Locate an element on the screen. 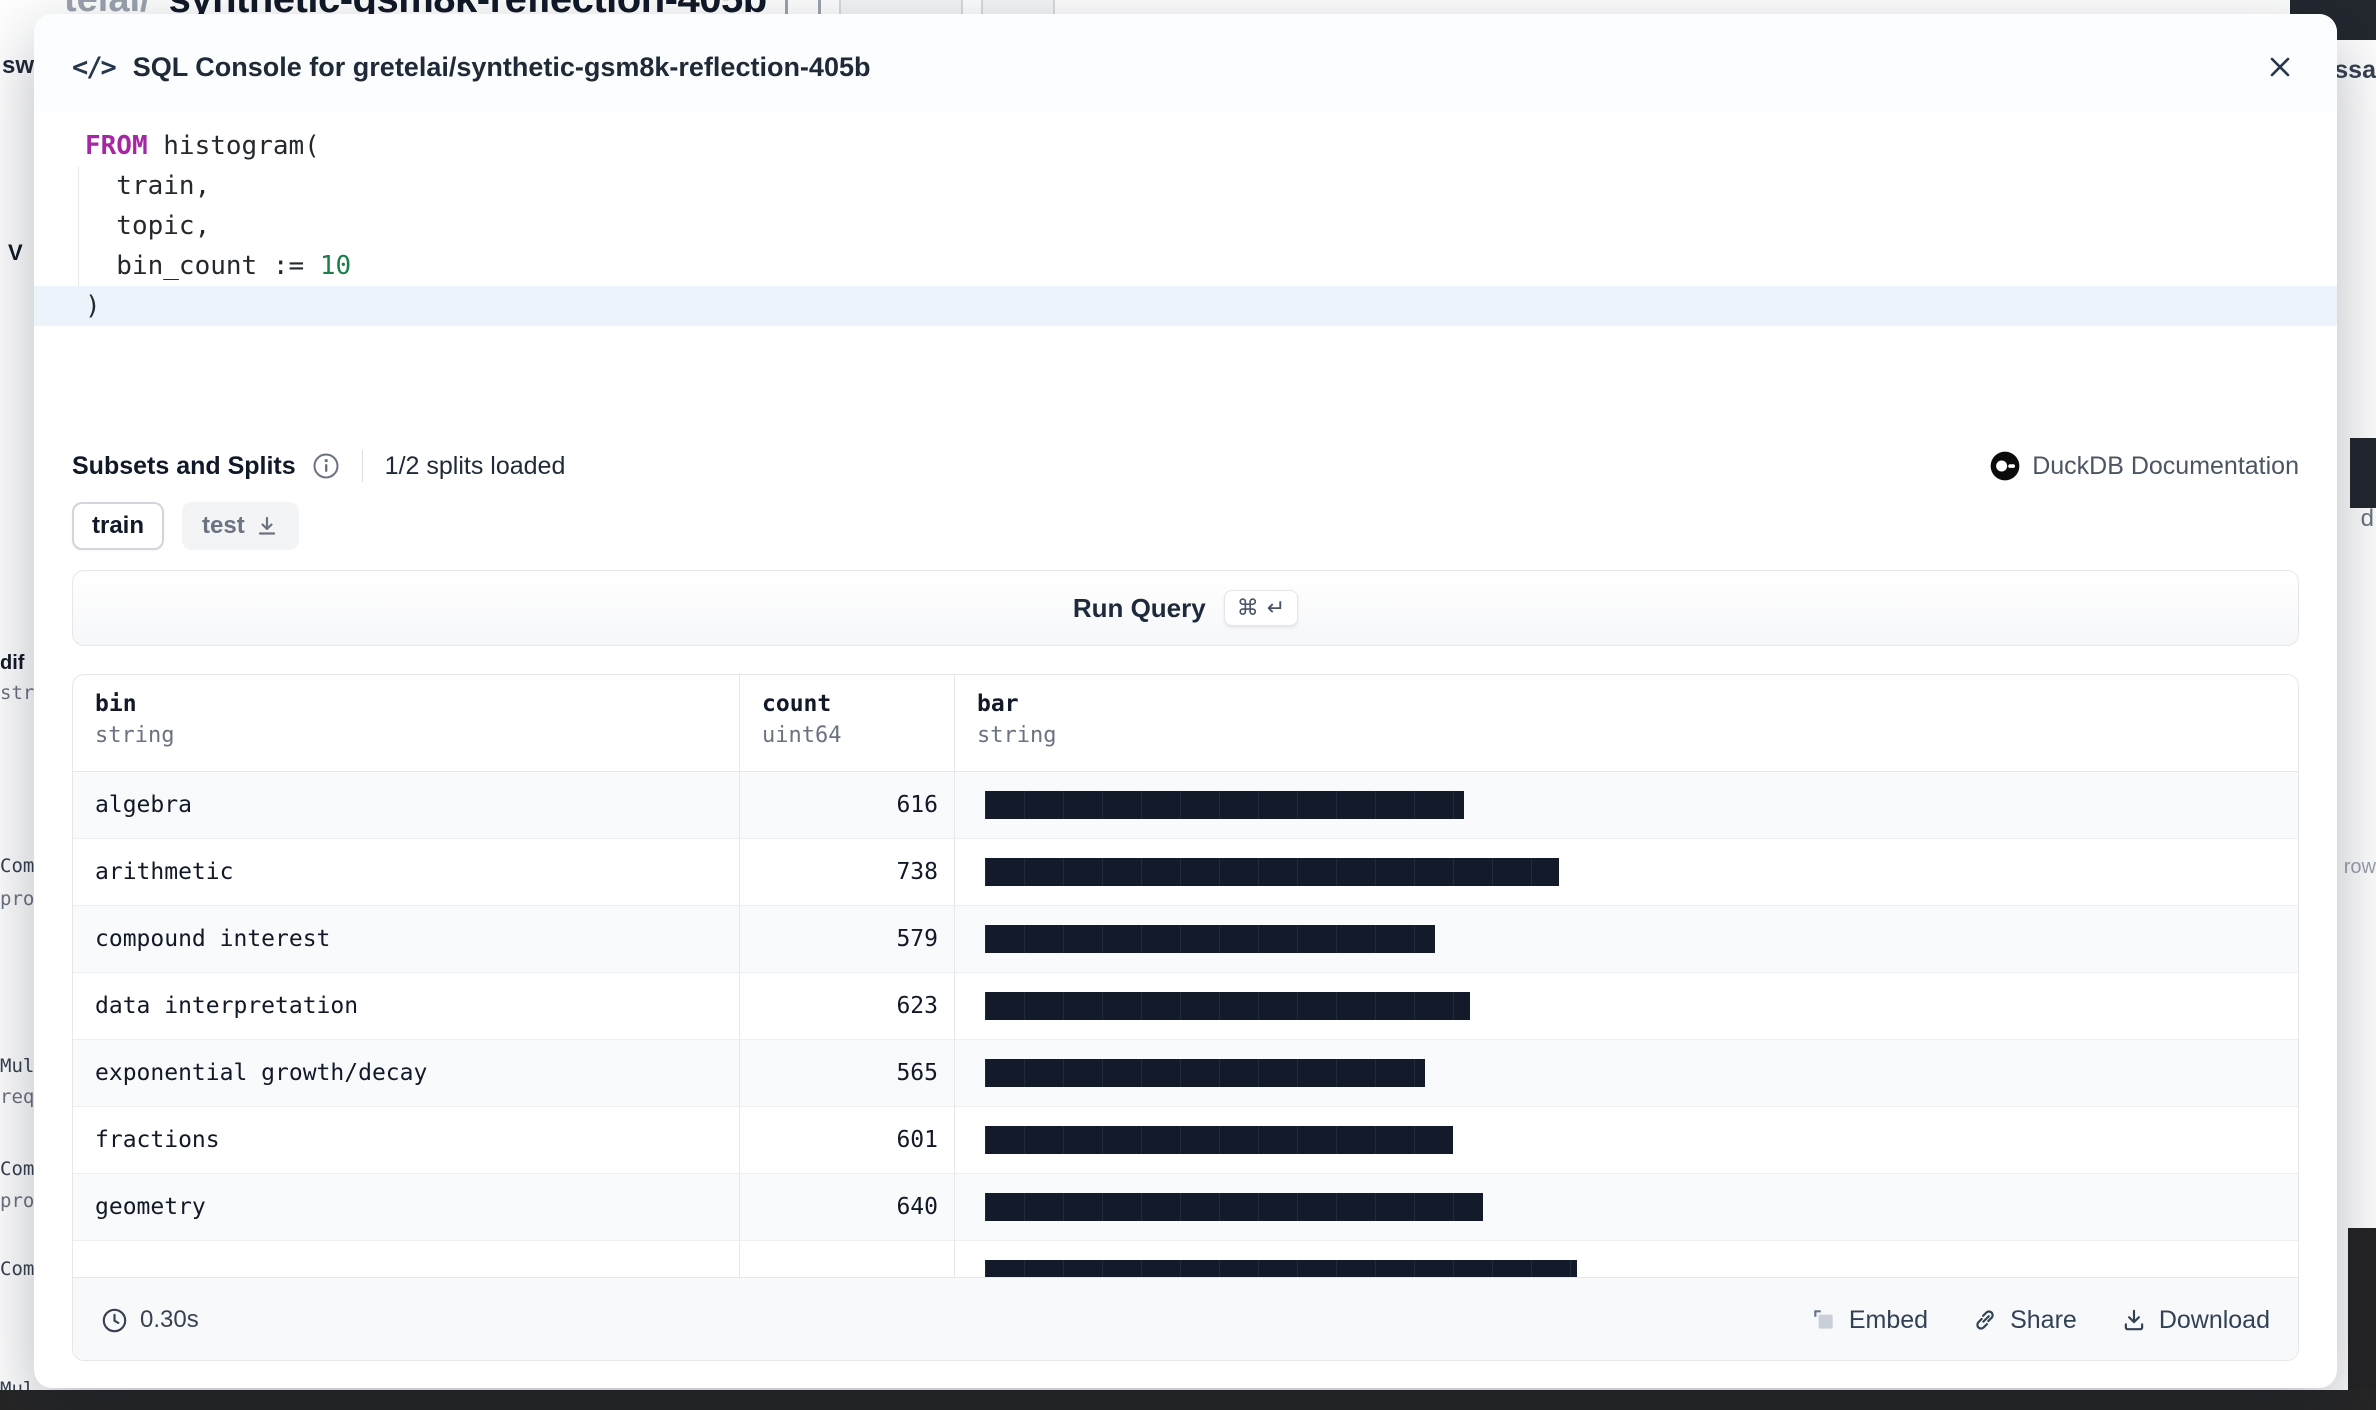  embed-button: Embed is located at coordinates (1869, 1320).